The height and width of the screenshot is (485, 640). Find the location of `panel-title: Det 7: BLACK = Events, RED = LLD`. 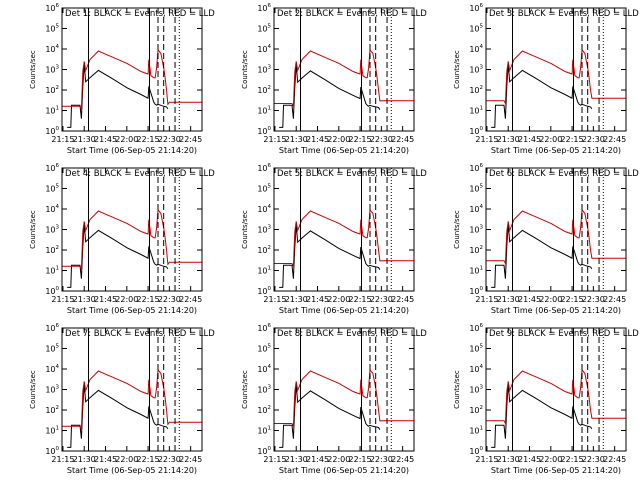

panel-title: Det 7: BLACK = Events, RED = LLD is located at coordinates (140, 334).